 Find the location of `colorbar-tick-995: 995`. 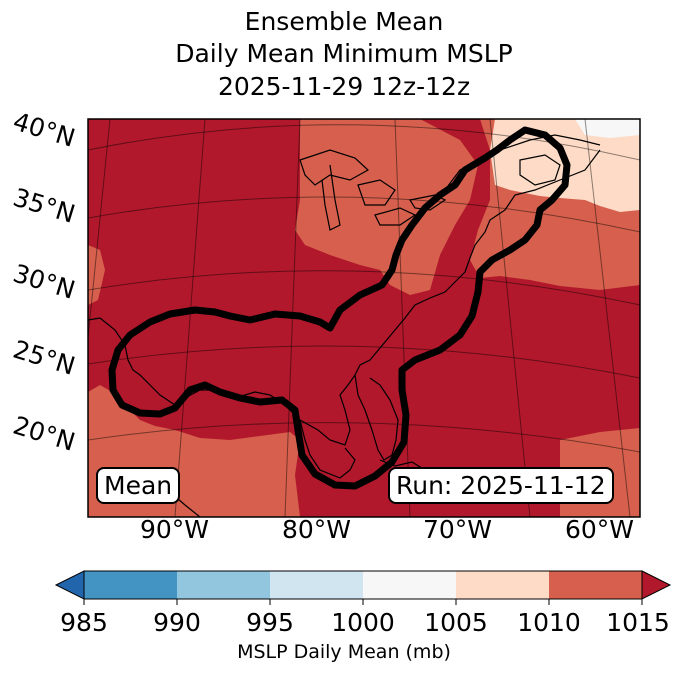

colorbar-tick-995: 995 is located at coordinates (270, 622).